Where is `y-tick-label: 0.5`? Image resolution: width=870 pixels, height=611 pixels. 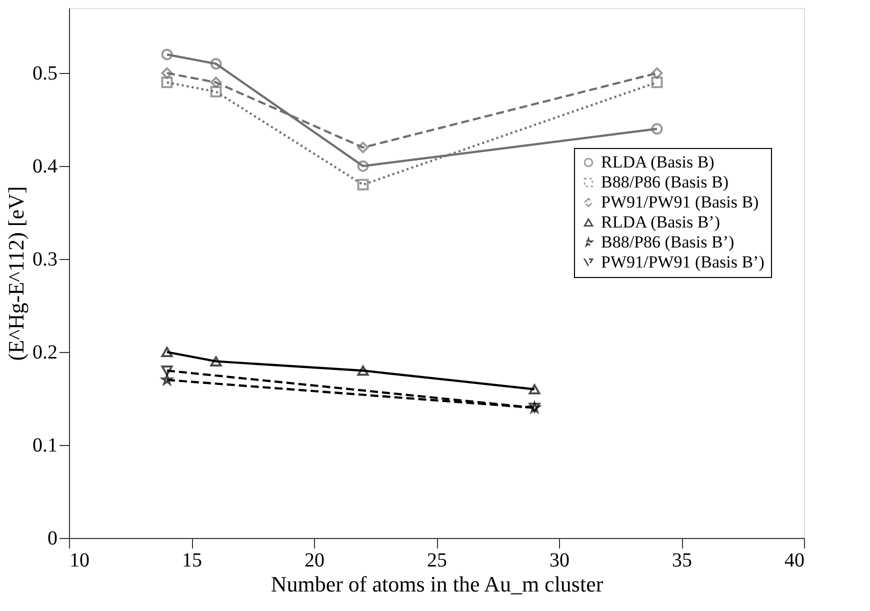 y-tick-label: 0.5 is located at coordinates (45, 73).